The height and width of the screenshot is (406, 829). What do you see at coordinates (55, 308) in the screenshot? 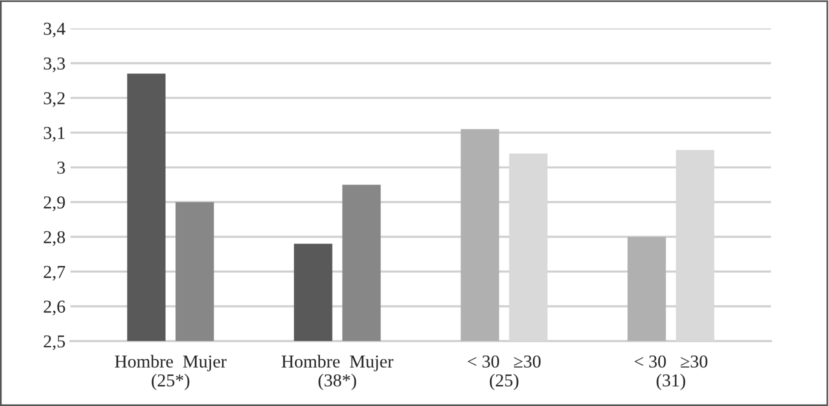
I see `y-tick-label: 2,6` at bounding box center [55, 308].